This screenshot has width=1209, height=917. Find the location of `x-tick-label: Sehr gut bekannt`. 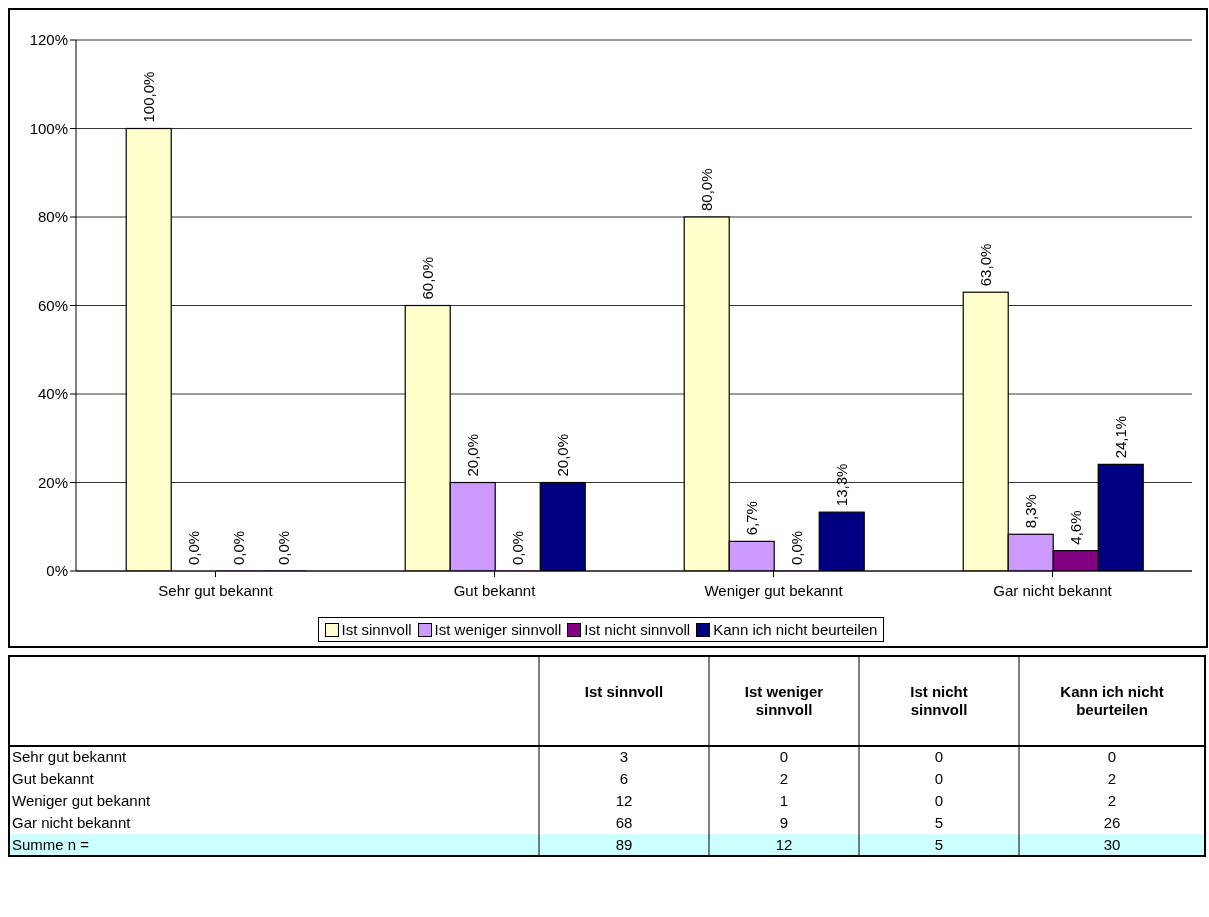

x-tick-label: Sehr gut bekannt is located at coordinates (216, 590).